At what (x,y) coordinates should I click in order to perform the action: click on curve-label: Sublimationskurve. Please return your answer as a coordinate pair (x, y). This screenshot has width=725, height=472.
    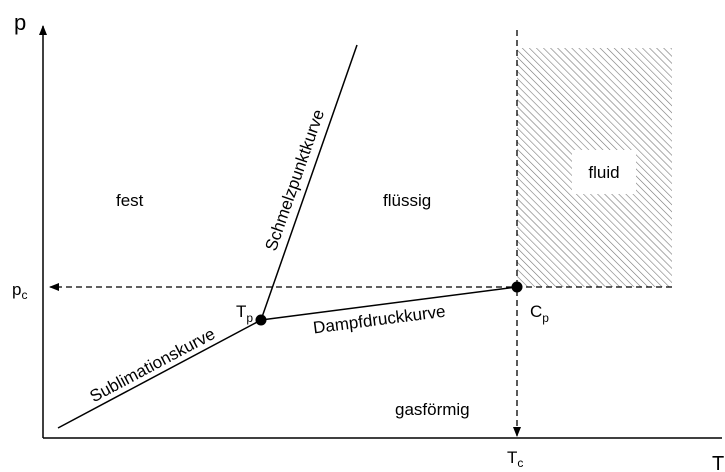
    Looking at the image, I should click on (153, 365).